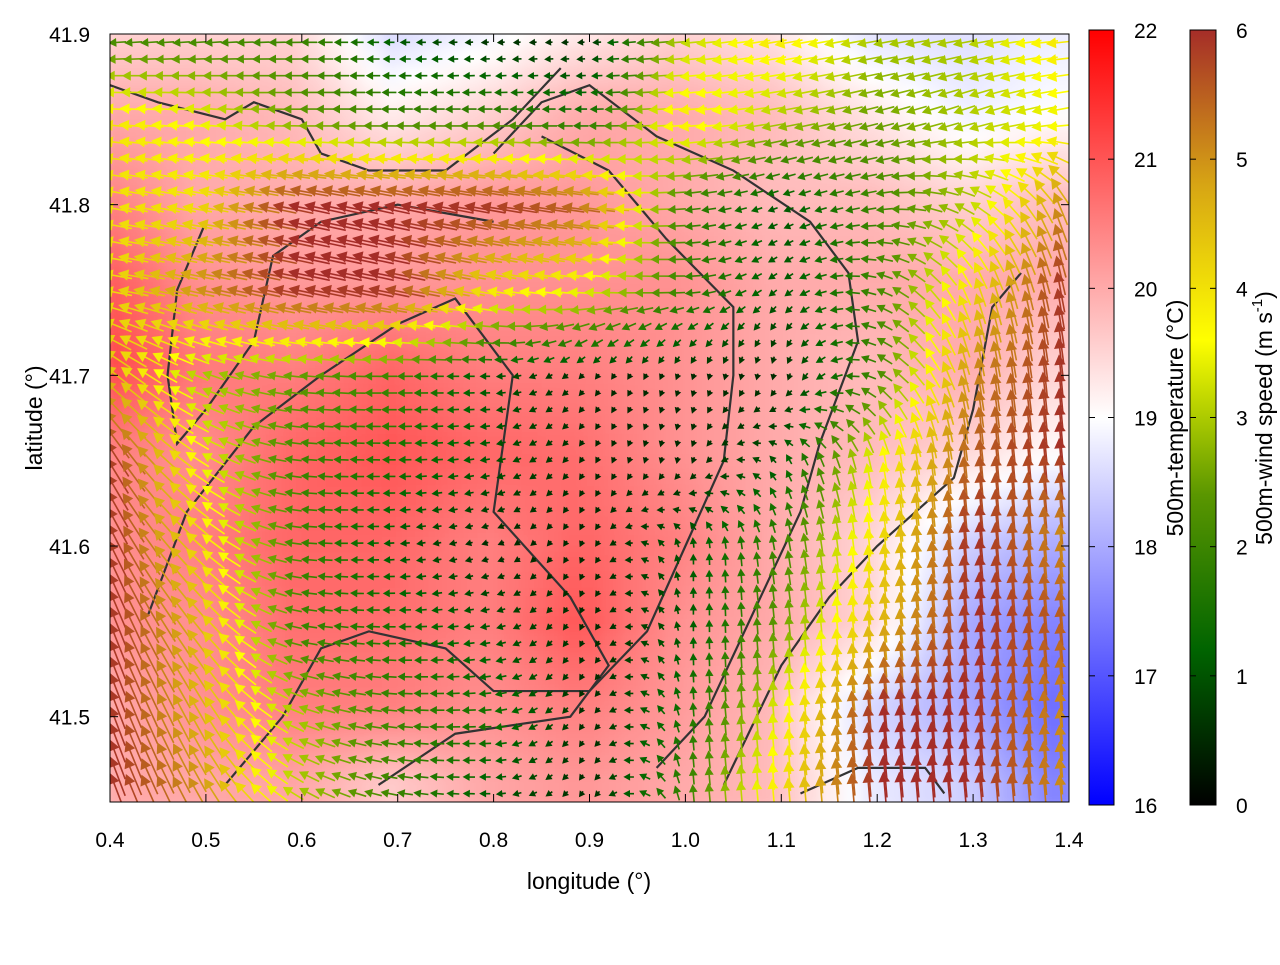  Describe the element at coordinates (110, 840) in the screenshot. I see `x-tick-label: 0.4` at that location.